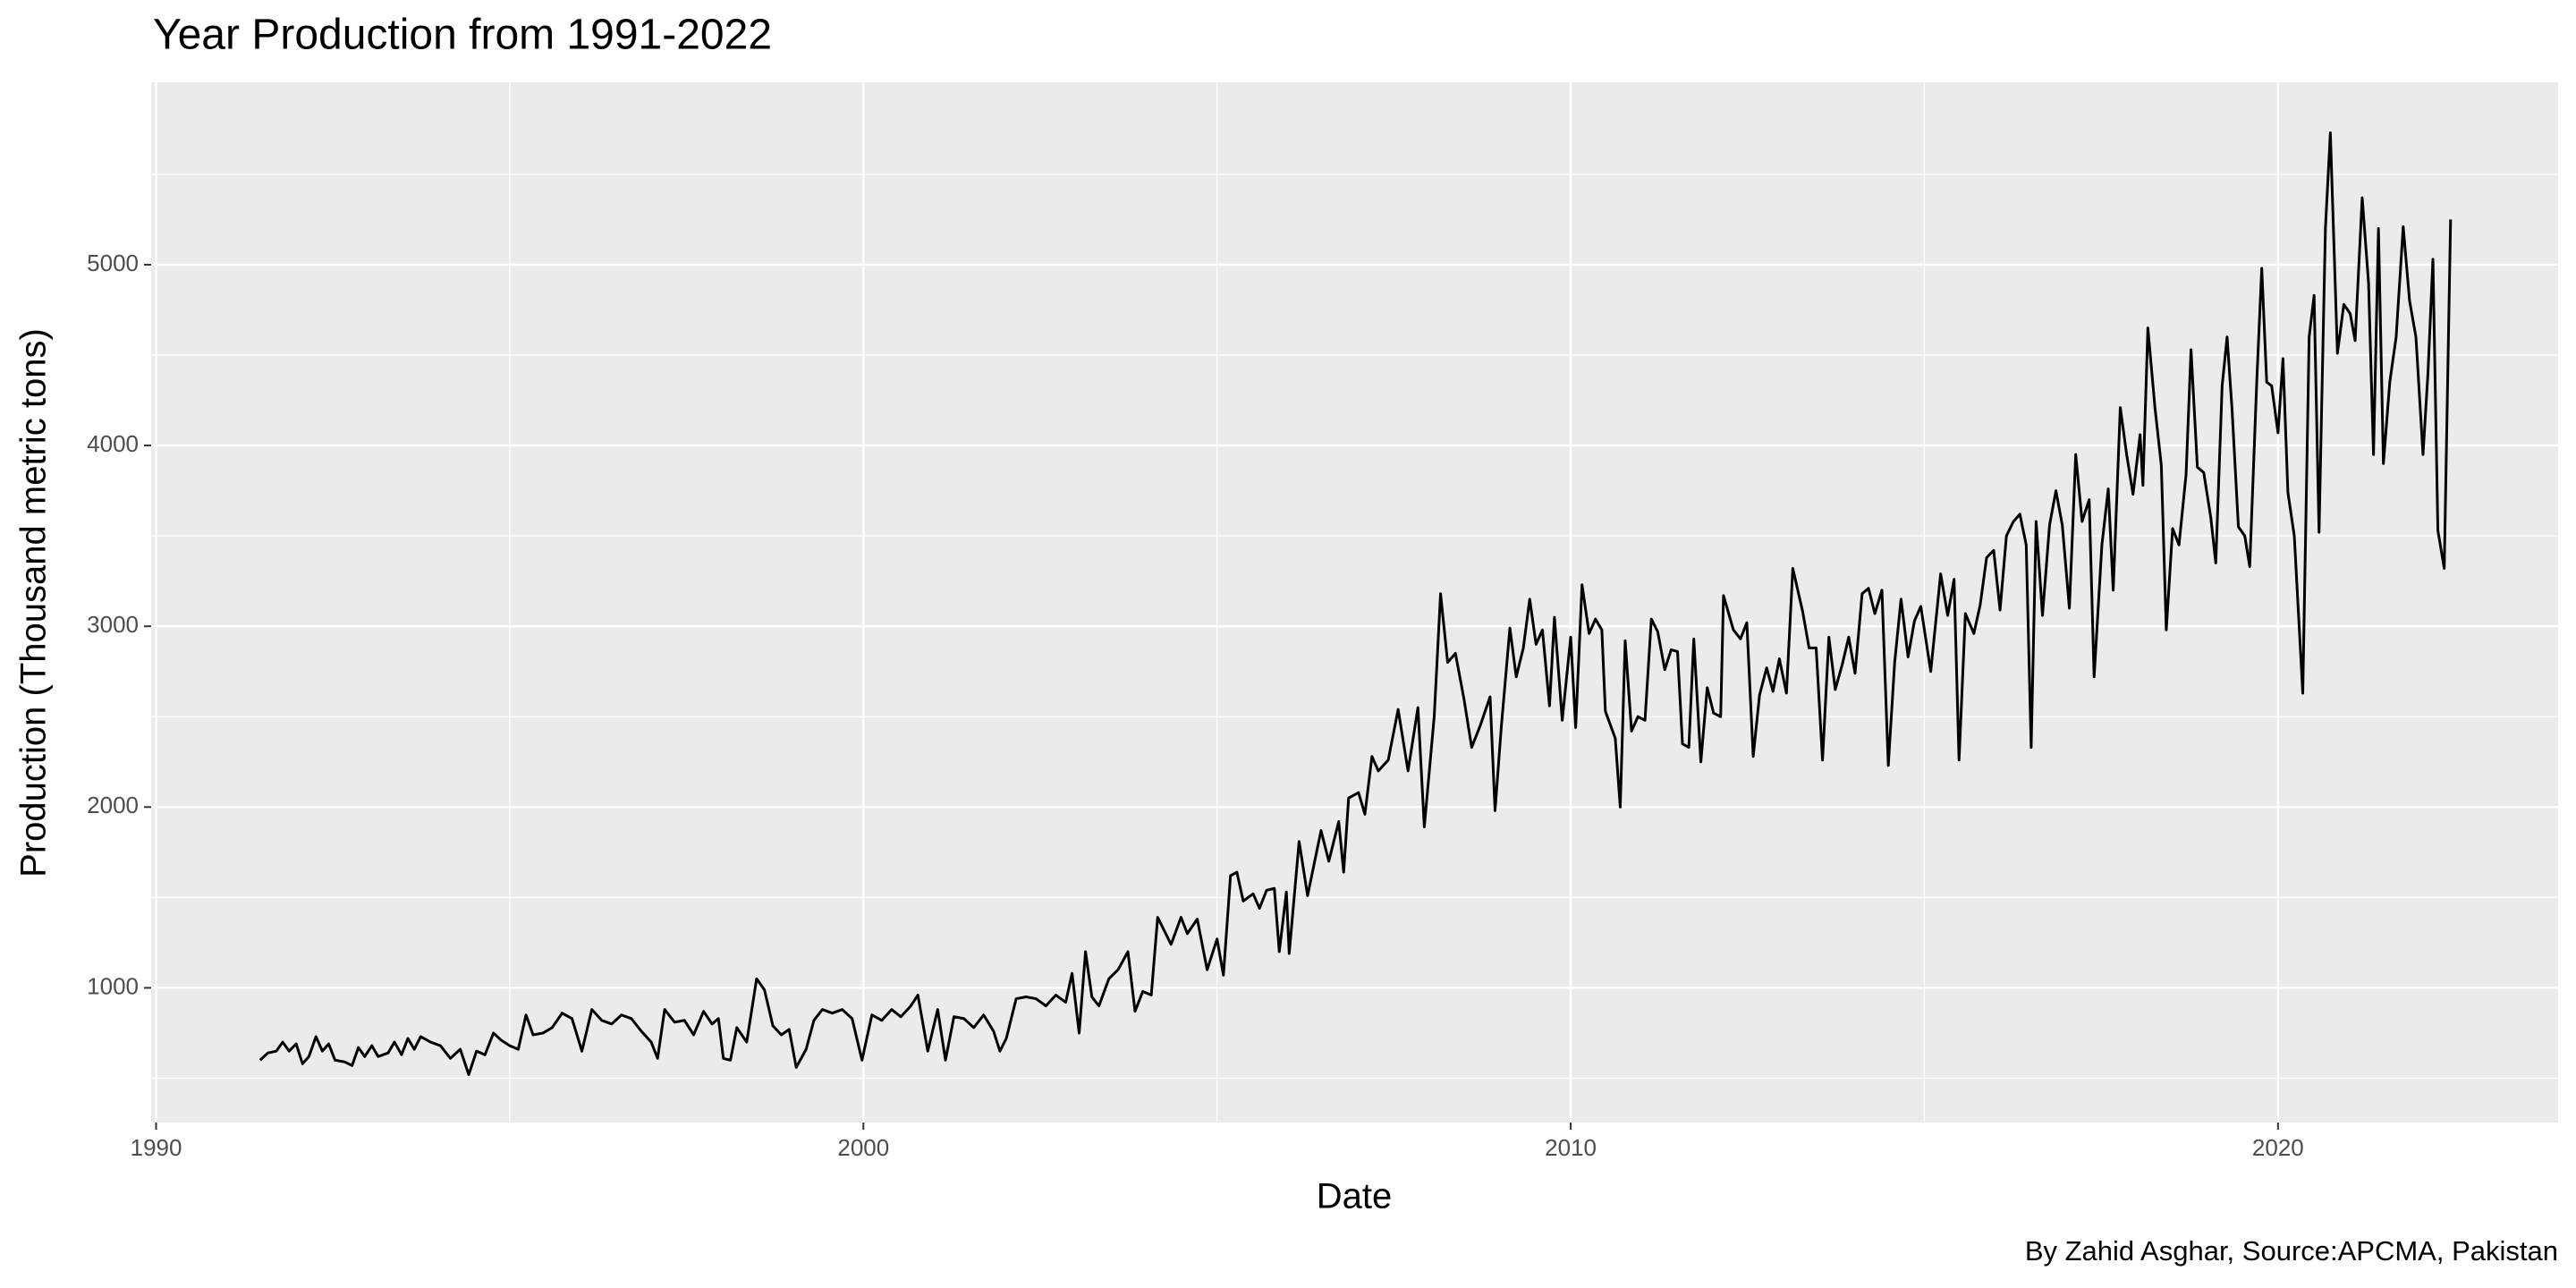 The image size is (2576, 1288). Describe the element at coordinates (863, 1147) in the screenshot. I see `x-tick-label: 2000` at that location.